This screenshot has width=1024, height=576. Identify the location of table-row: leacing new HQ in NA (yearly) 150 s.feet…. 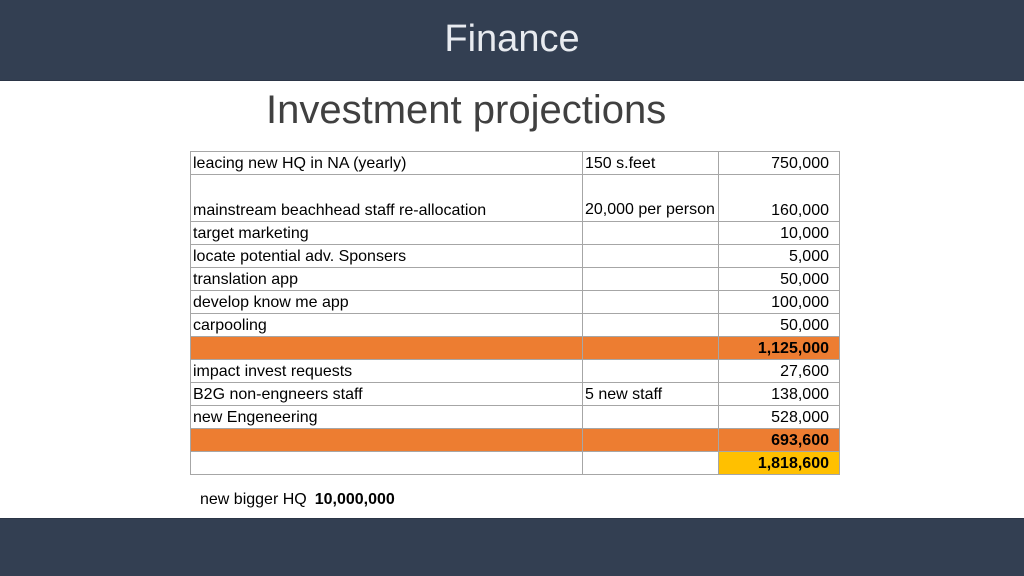
(515, 163).